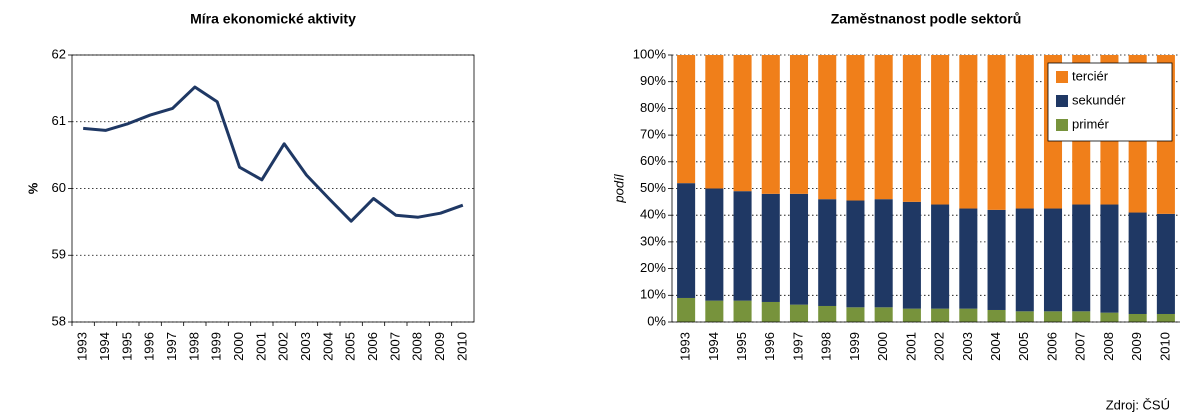 Image resolution: width=1181 pixels, height=420 pixels. What do you see at coordinates (273, 19) in the screenshot?
I see `chart-title: Míra ekonomické aktivity` at bounding box center [273, 19].